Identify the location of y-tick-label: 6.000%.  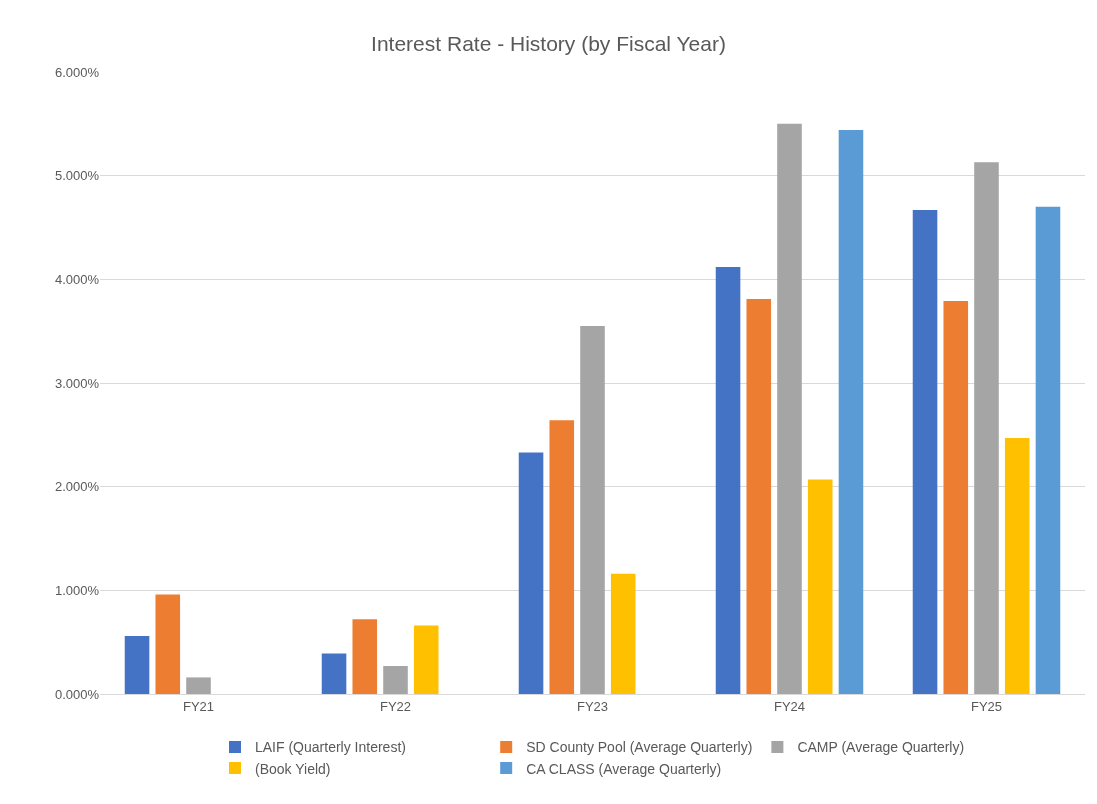
(77, 72).